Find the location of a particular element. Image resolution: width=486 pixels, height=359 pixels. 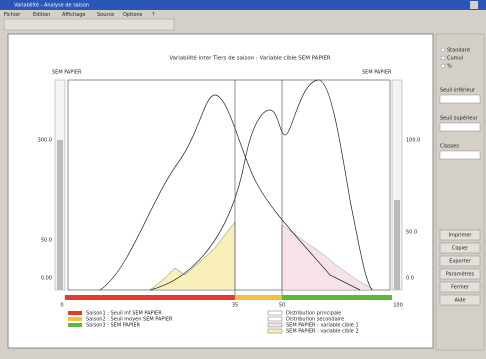

chart-title: Variabilité inter Tiers de saison is located at coordinates (250, 58).